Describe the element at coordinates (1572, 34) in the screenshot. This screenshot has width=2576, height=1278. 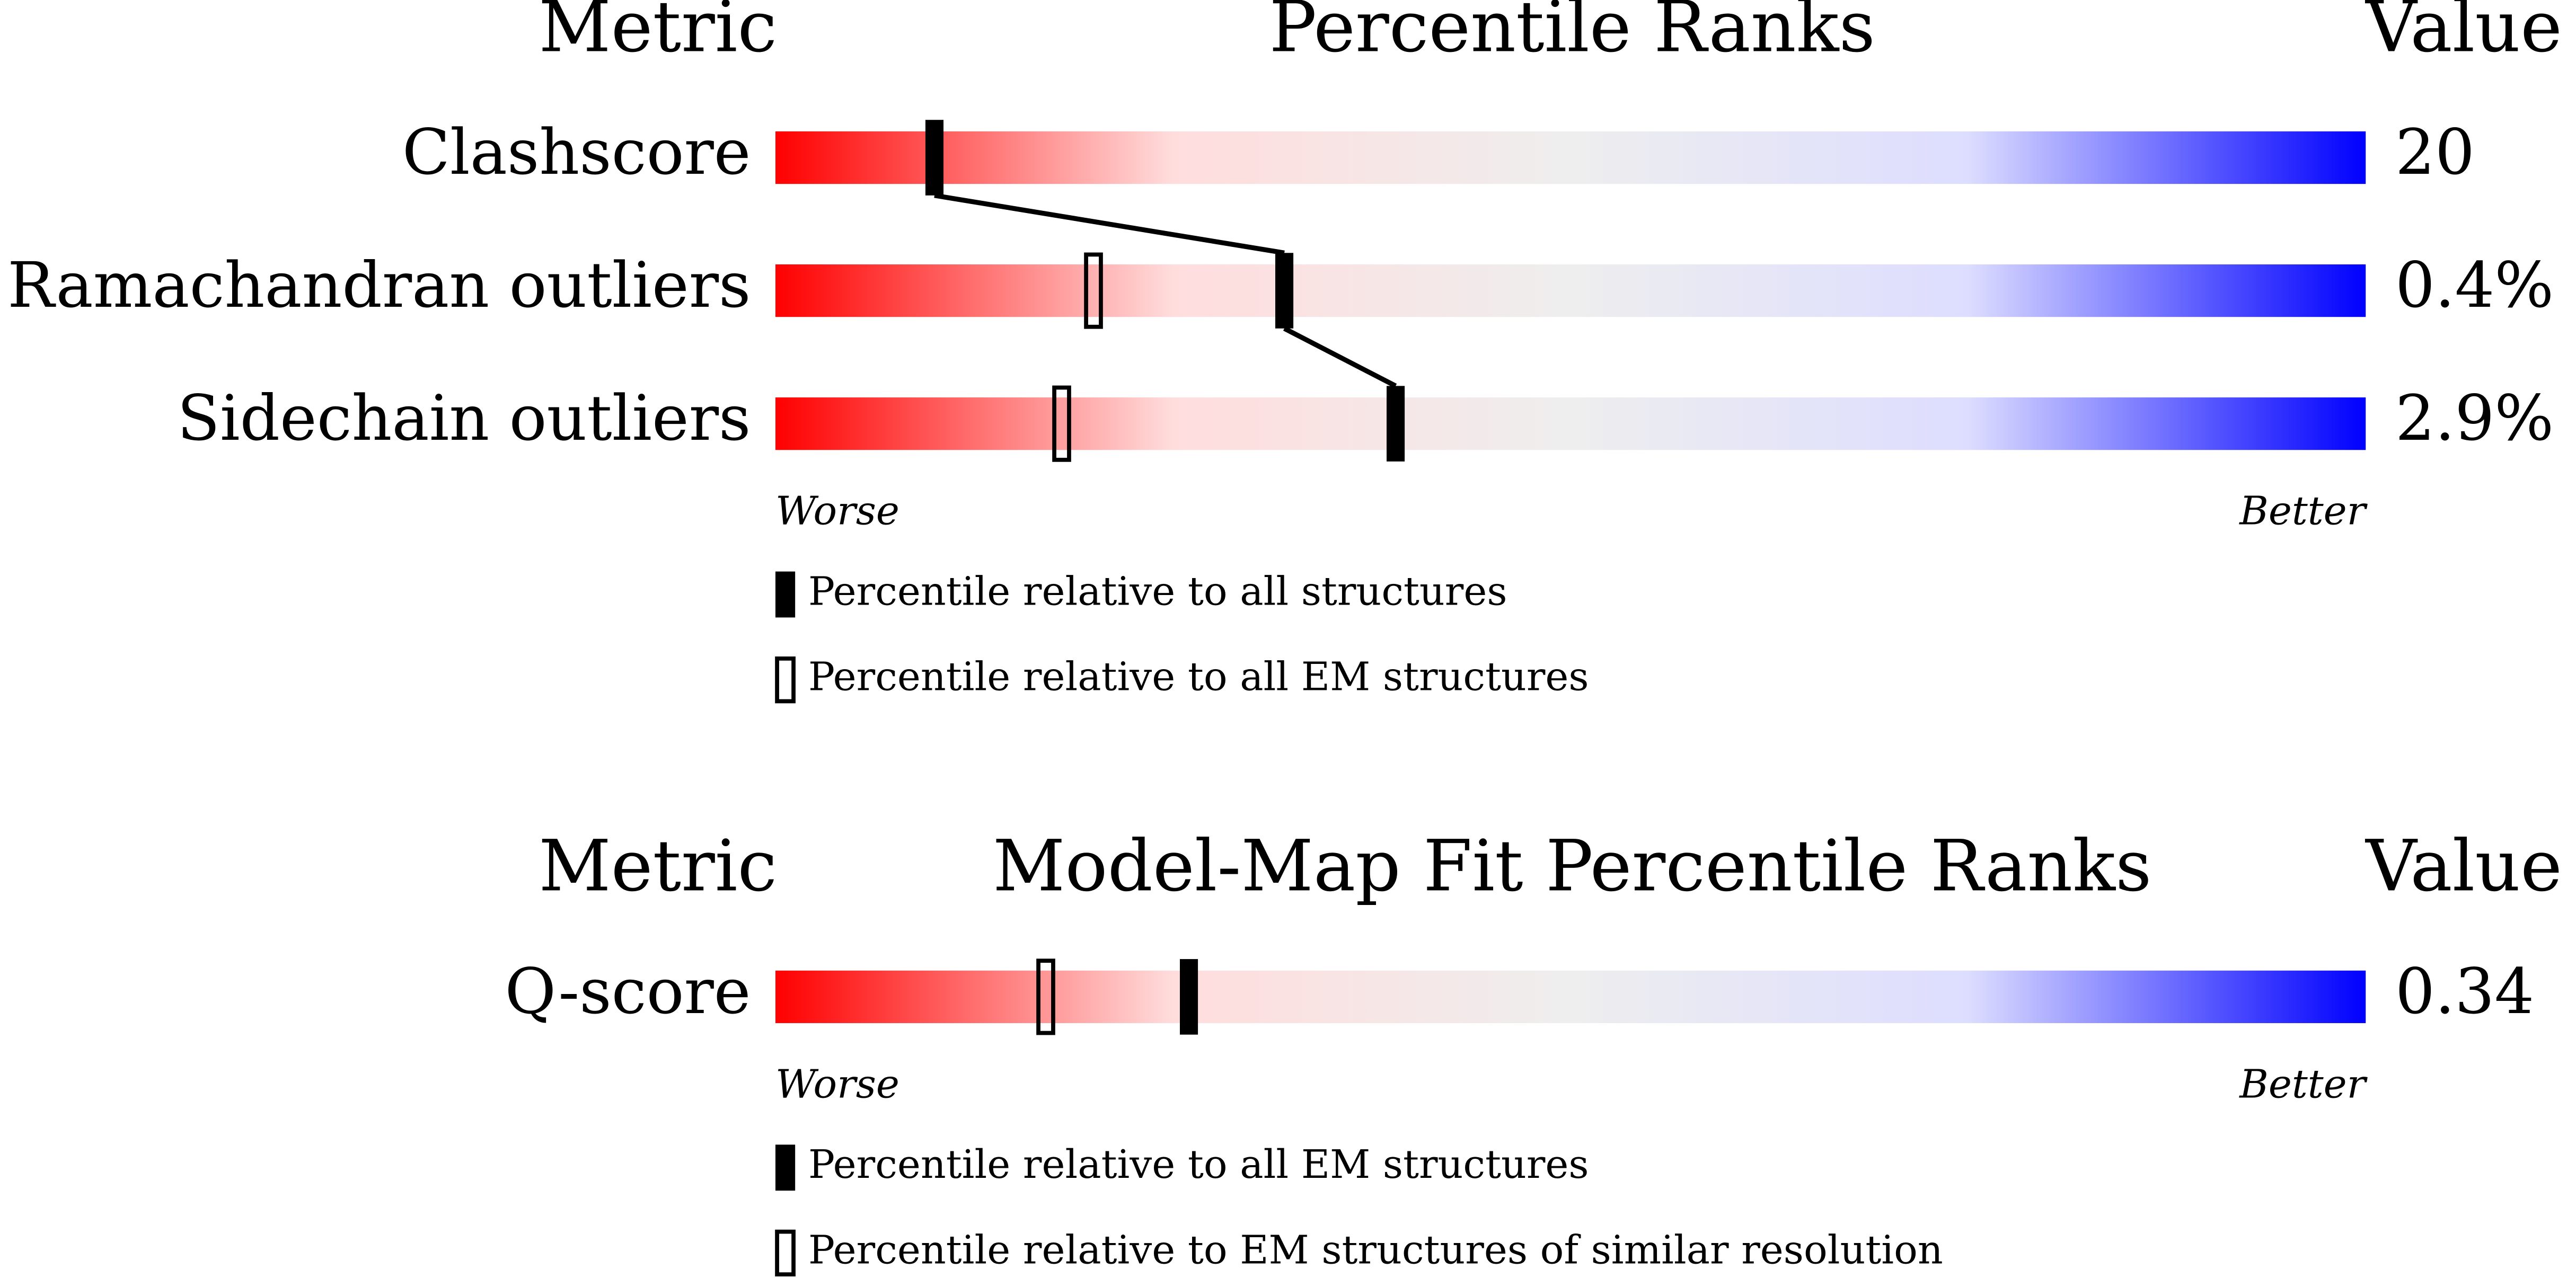
I see `title: Percentile Ranks` at that location.